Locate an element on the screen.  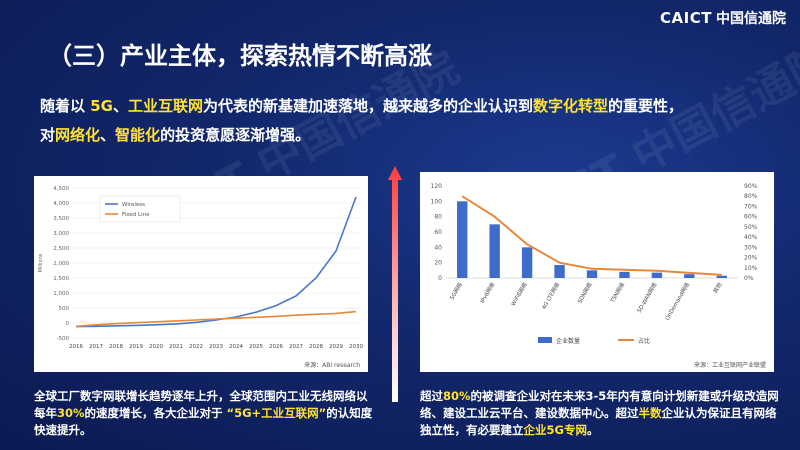
legend-label: Wireless is located at coordinates (133, 205).